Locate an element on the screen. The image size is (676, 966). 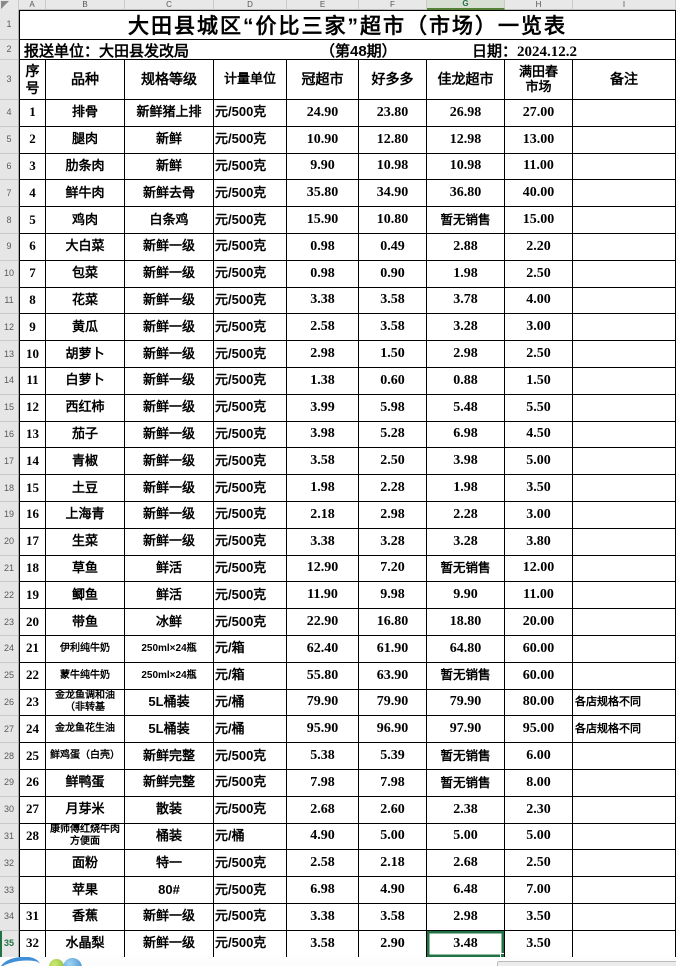
cell-product: 黄瓜 is located at coordinates (85, 328).